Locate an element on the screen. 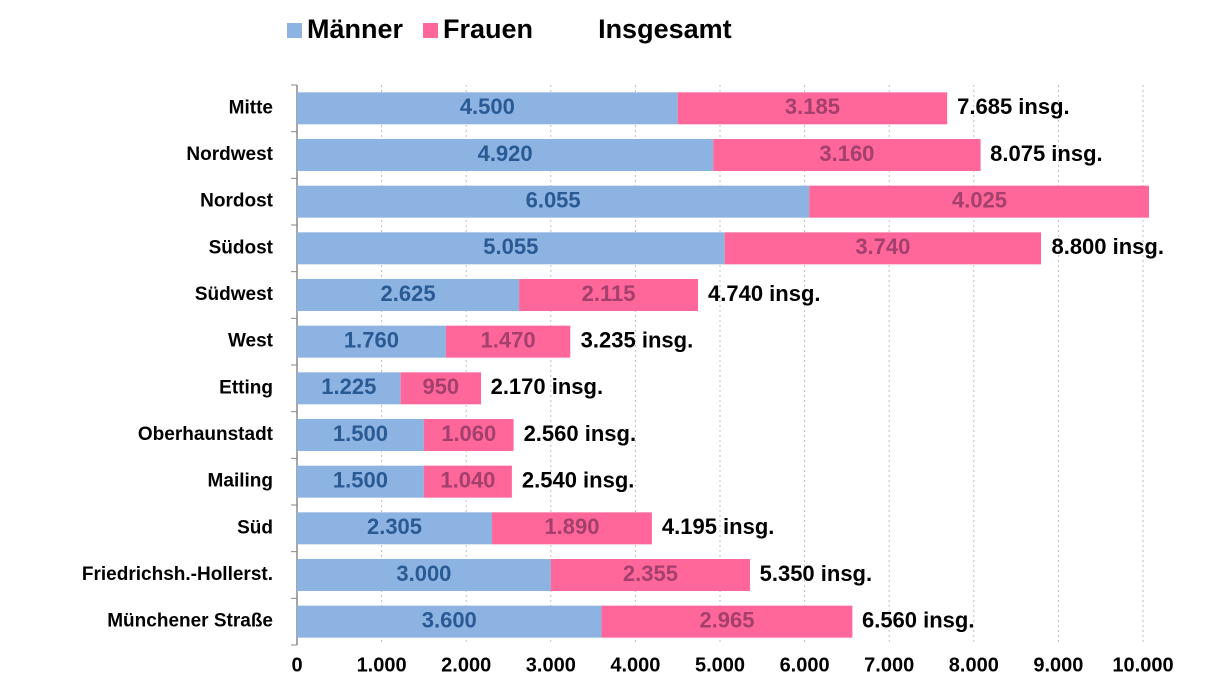 The image size is (1206, 687). value-label: 4.500 is located at coordinates (487, 106).